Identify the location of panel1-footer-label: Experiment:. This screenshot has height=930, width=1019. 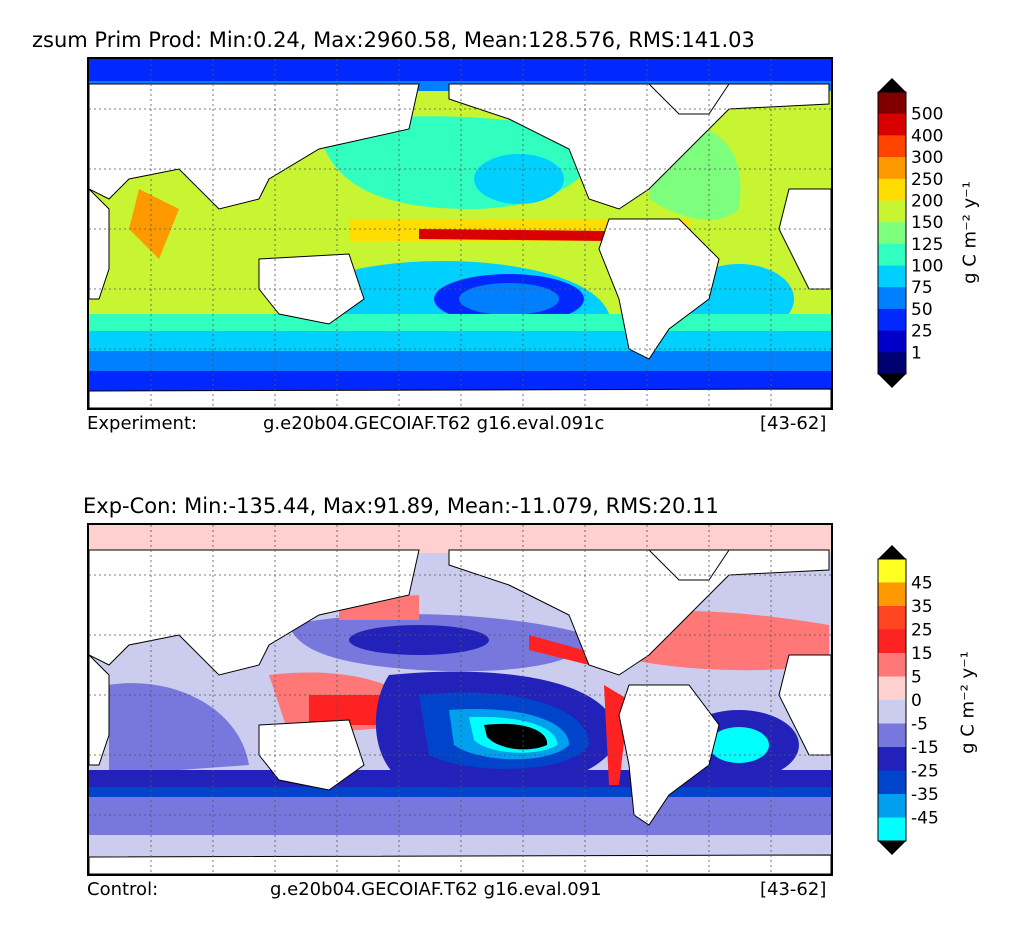
(142, 423).